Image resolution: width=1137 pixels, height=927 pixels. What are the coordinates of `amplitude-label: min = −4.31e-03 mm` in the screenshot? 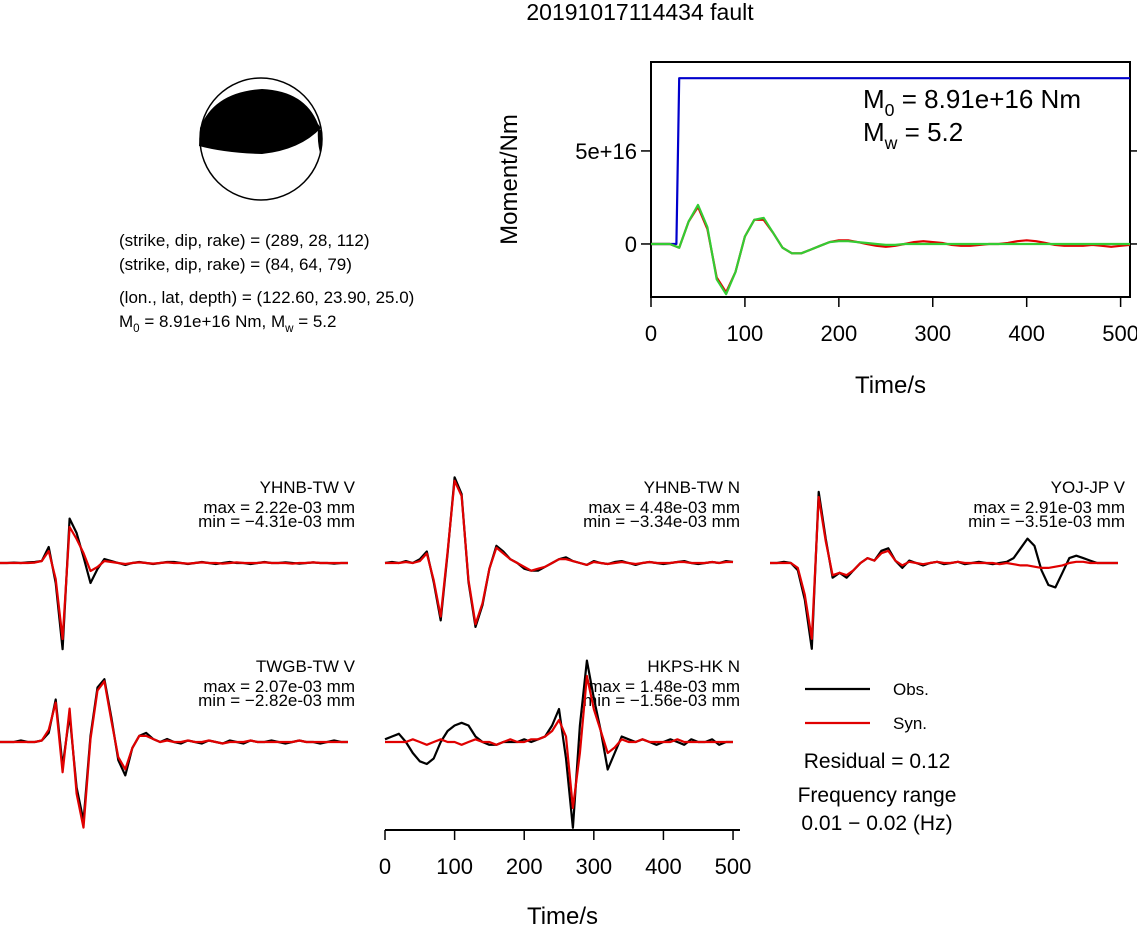 It's located at (276, 521).